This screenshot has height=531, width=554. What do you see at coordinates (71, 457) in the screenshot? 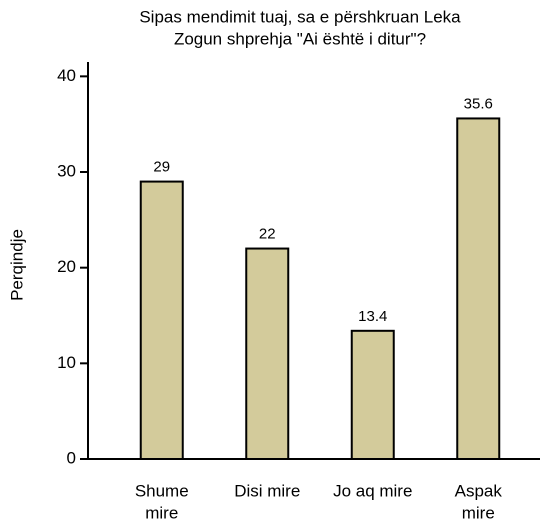
I see `y-tick-label: 0` at bounding box center [71, 457].